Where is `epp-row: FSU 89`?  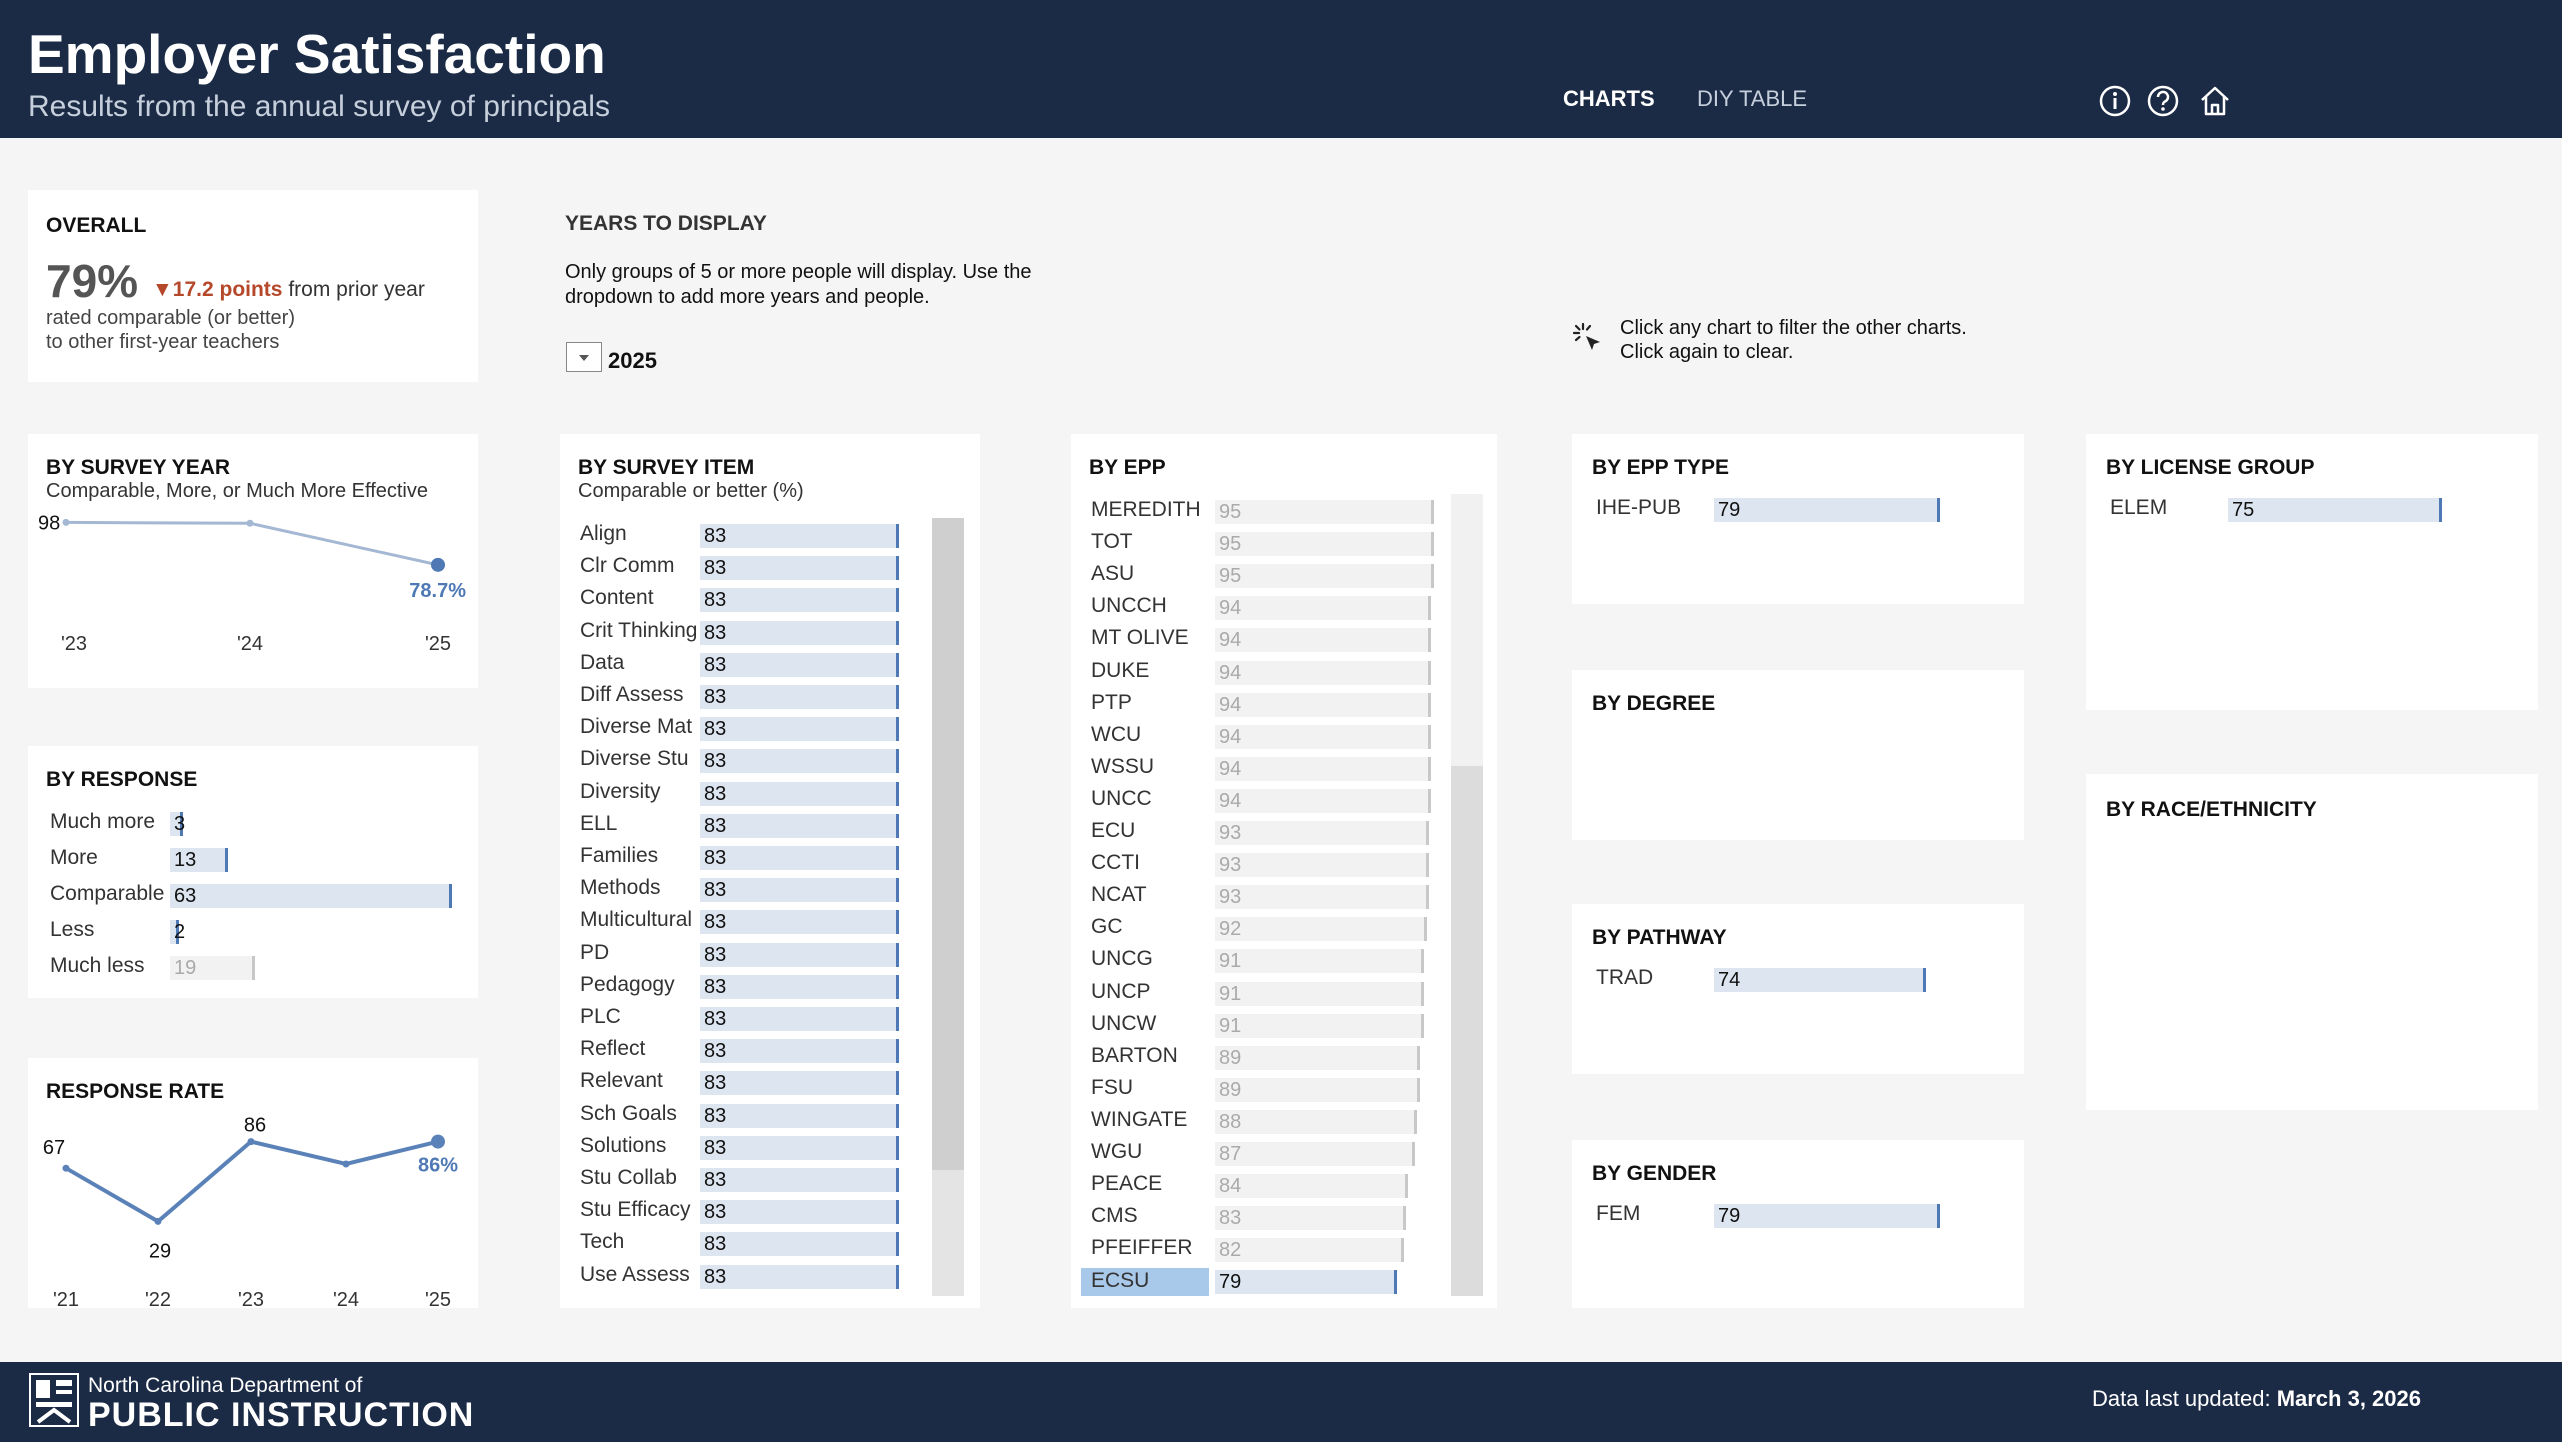
epp-row: FSU 89 is located at coordinates (1266, 1088).